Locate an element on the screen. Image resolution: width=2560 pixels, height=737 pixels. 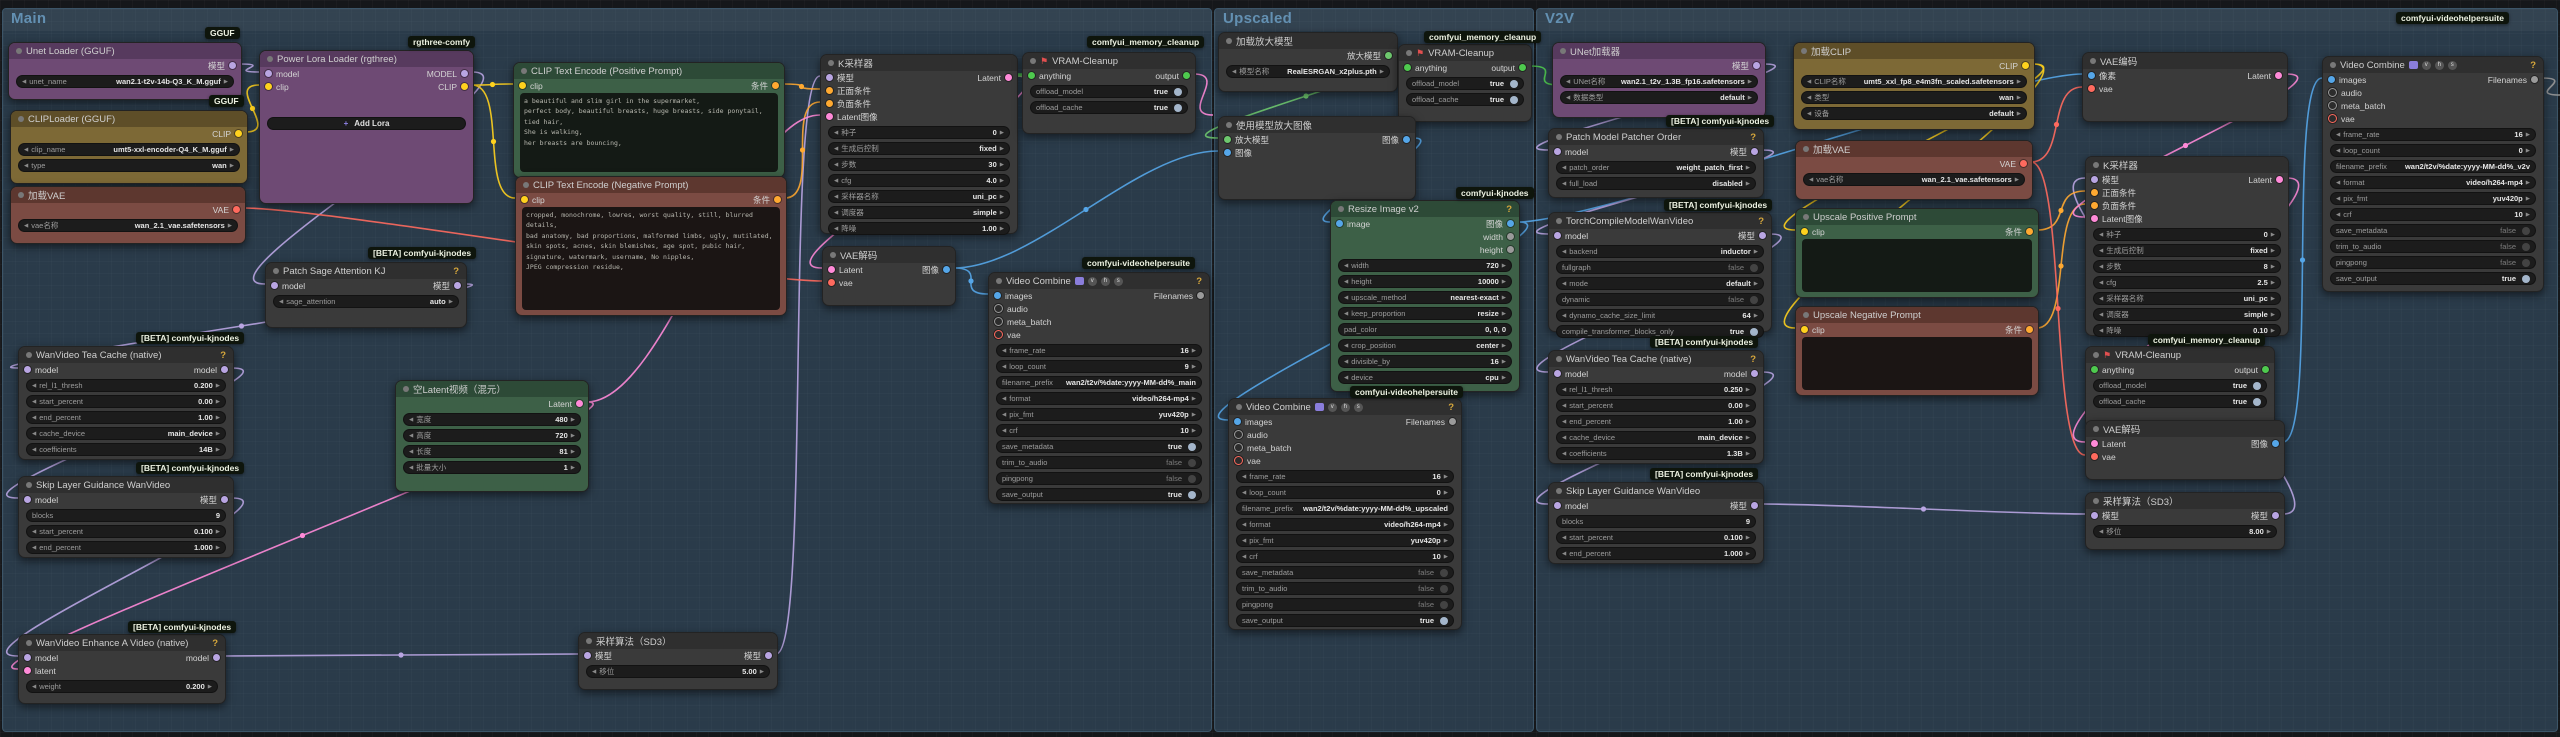
widget-end-percent: ◀ end_percent 1.00 ▶ is located at coordinates (1656, 421).